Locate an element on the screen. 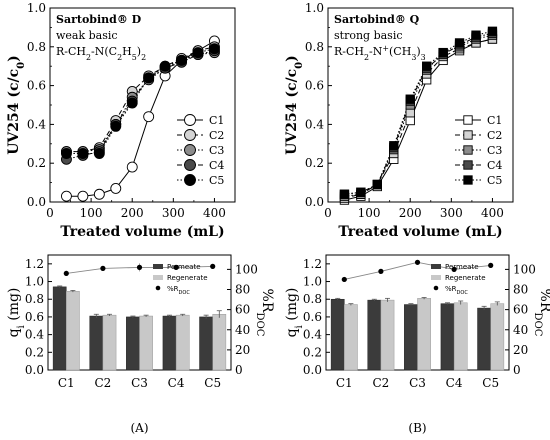  legend-swatch-permeate is located at coordinates (158, 266).